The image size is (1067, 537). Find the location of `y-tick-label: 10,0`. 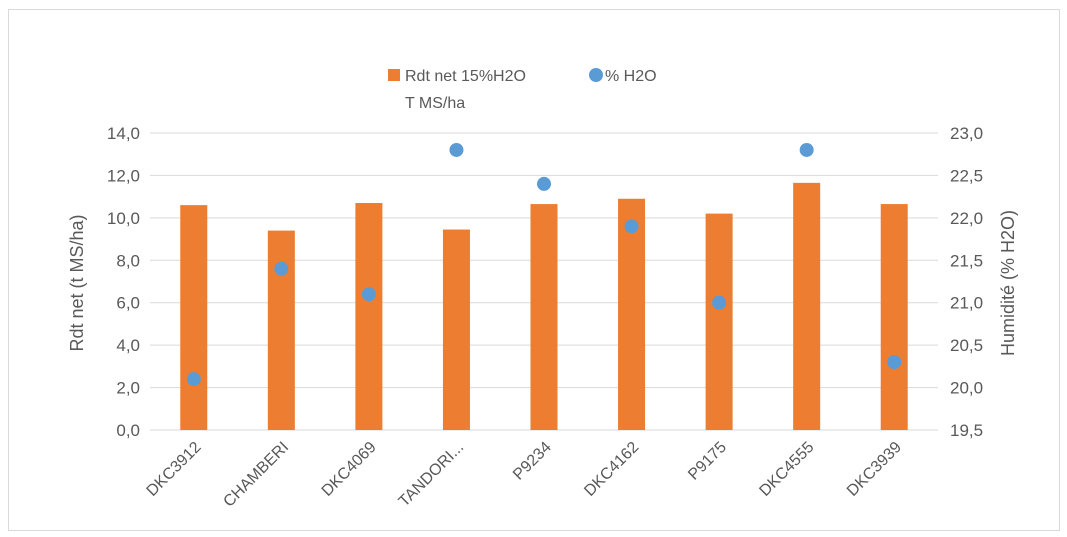

y-tick-label: 10,0 is located at coordinates (123, 218).